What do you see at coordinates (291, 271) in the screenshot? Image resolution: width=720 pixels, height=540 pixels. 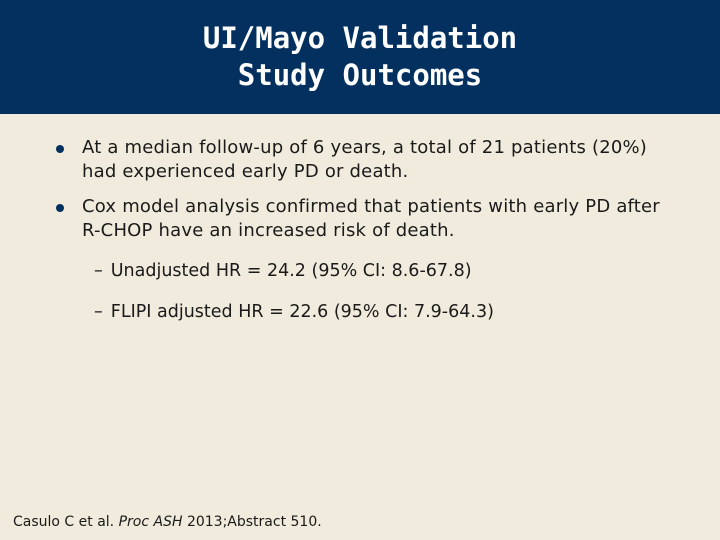 I see `sub-bullet-text: Unadjusted HR = 24.2 (95% CI: 8.6-67.8)` at bounding box center [291, 271].